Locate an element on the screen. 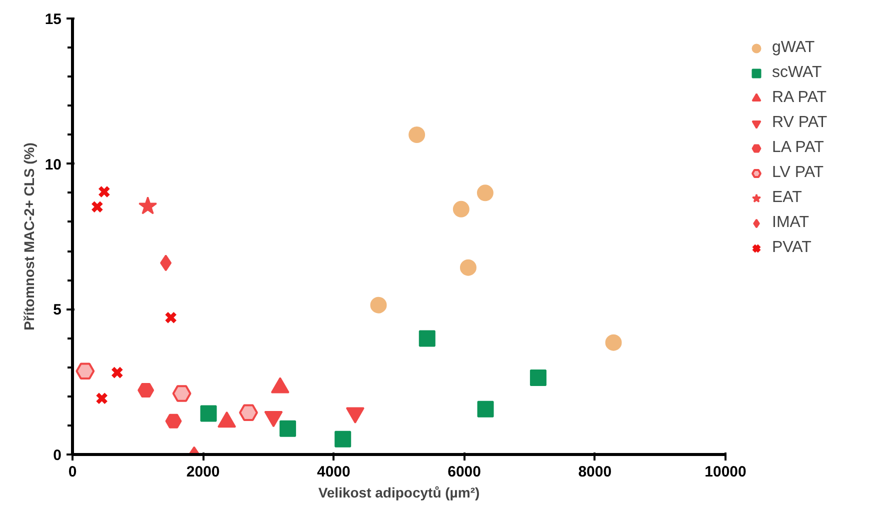  x-tick-label: 0 is located at coordinates (72, 472).